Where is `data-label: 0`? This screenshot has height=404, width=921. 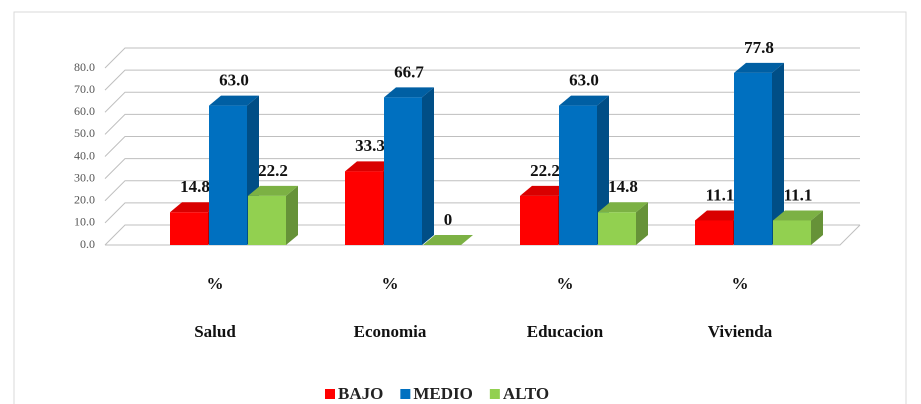
data-label: 0 is located at coordinates (448, 219).